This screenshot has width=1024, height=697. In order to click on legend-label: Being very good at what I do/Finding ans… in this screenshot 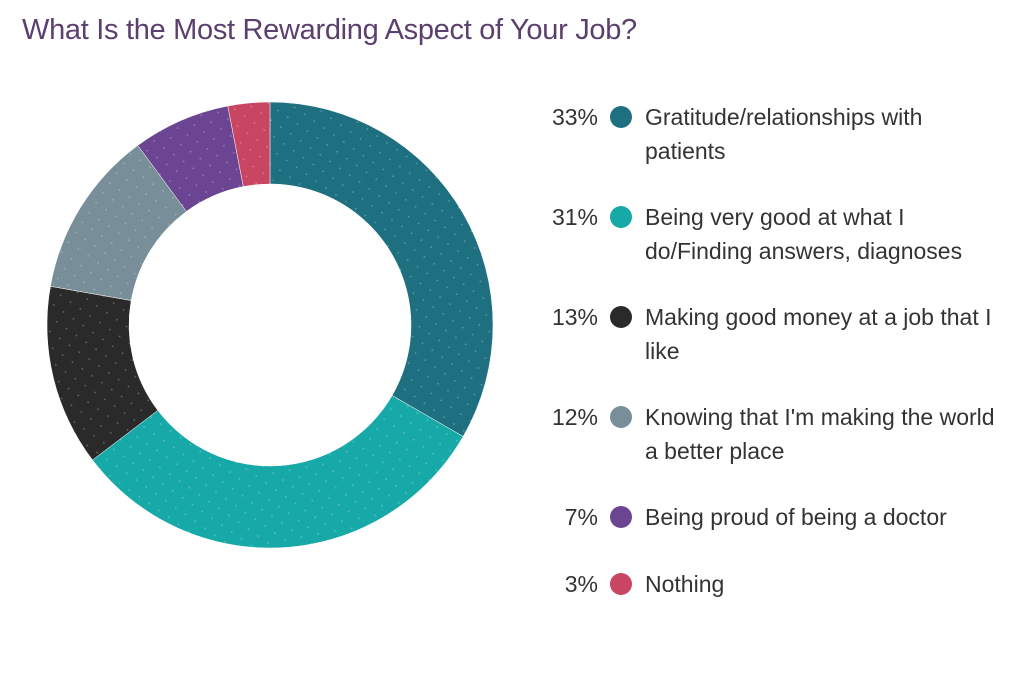, I will do `click(804, 234)`.